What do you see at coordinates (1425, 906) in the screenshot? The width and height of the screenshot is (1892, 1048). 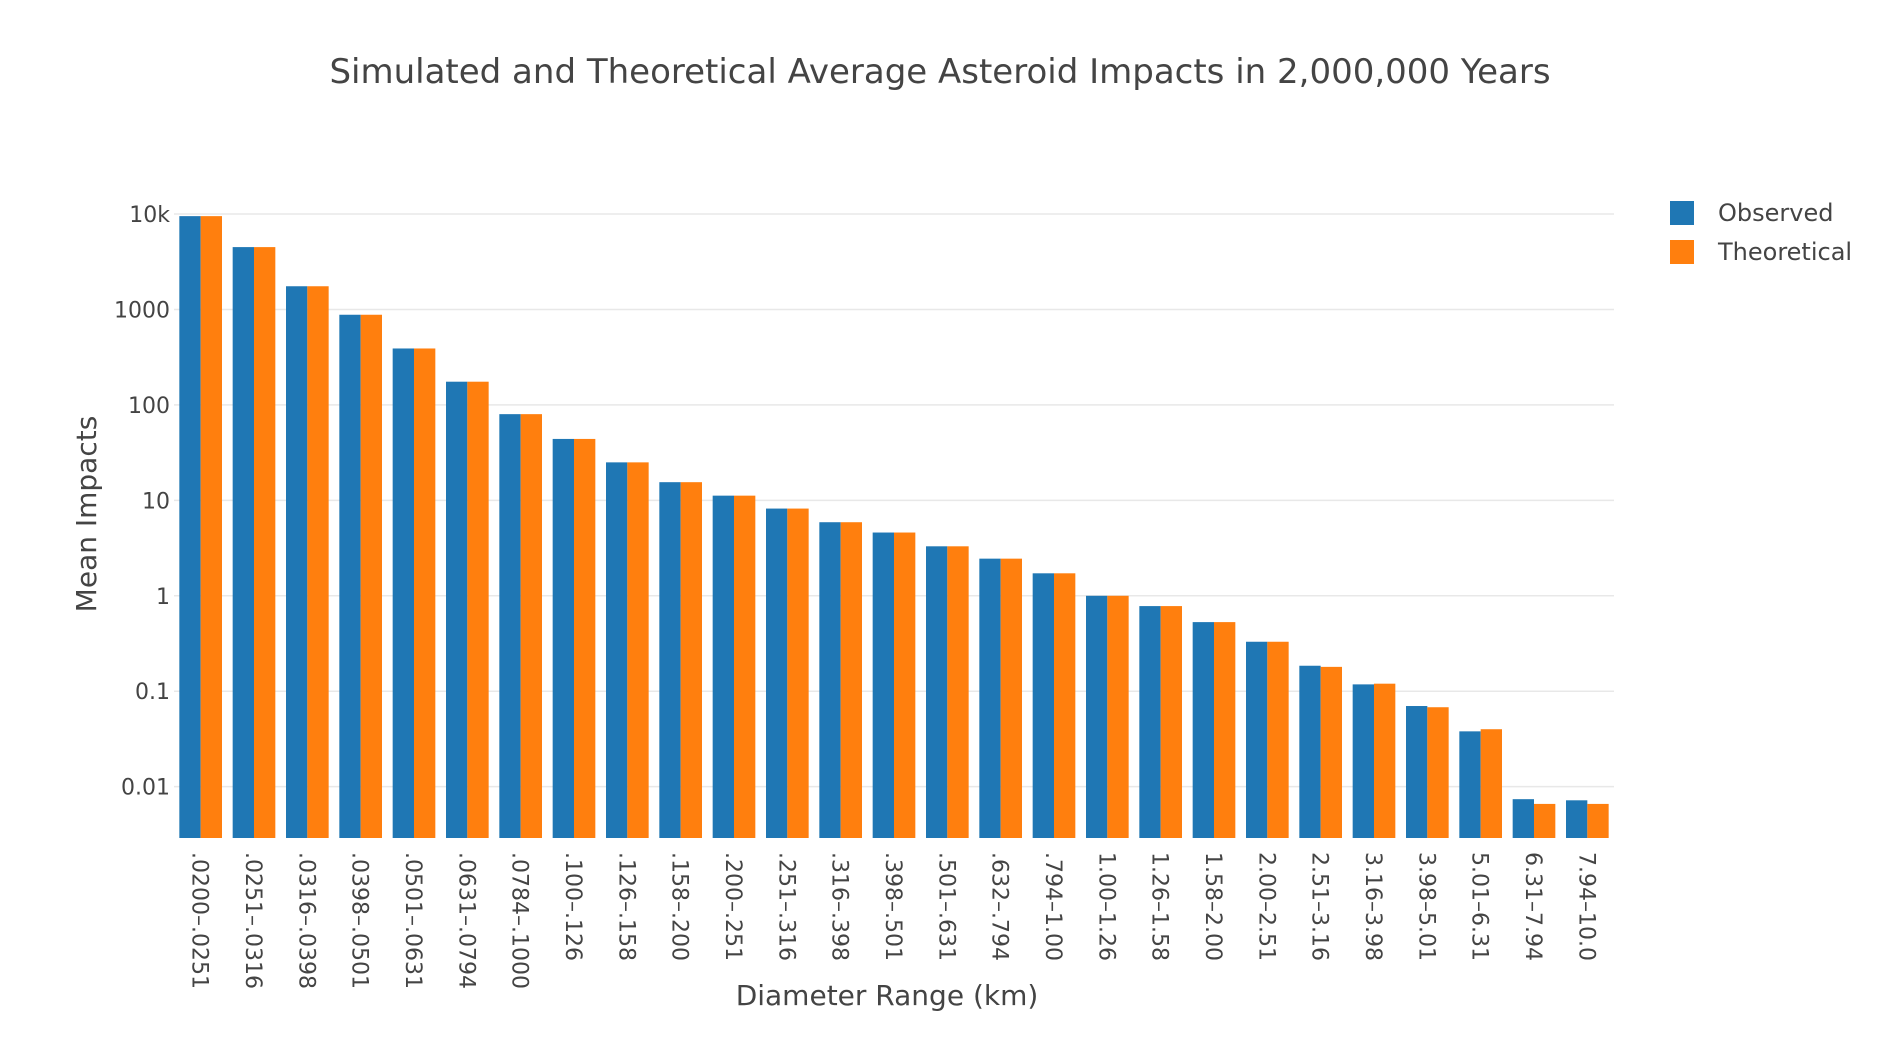 I see `x-tick-label: 3.98–5.01` at bounding box center [1425, 906].